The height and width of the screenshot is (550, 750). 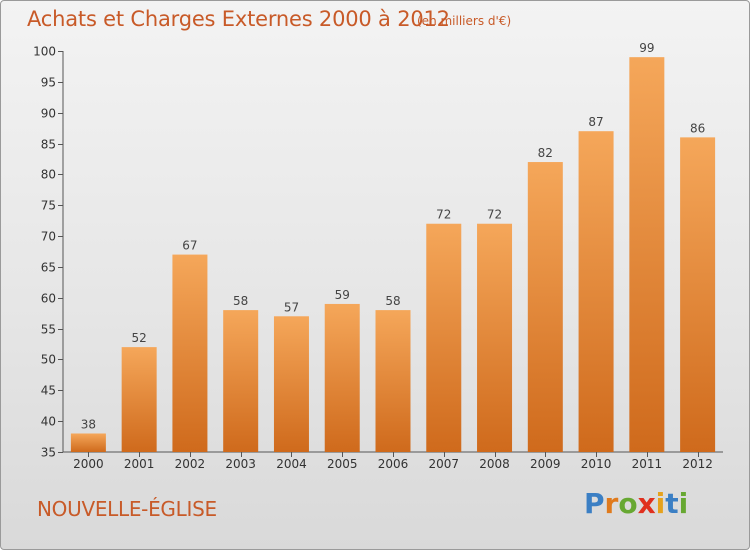 What do you see at coordinates (628, 503) in the screenshot?
I see `logo-letter: o` at bounding box center [628, 503].